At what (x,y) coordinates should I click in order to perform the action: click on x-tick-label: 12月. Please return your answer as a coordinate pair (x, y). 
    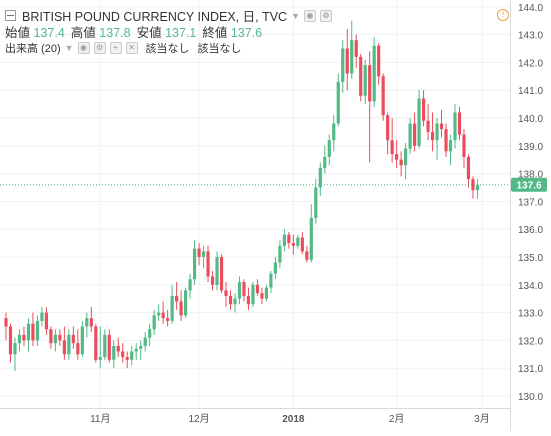
    Looking at the image, I should click on (199, 419).